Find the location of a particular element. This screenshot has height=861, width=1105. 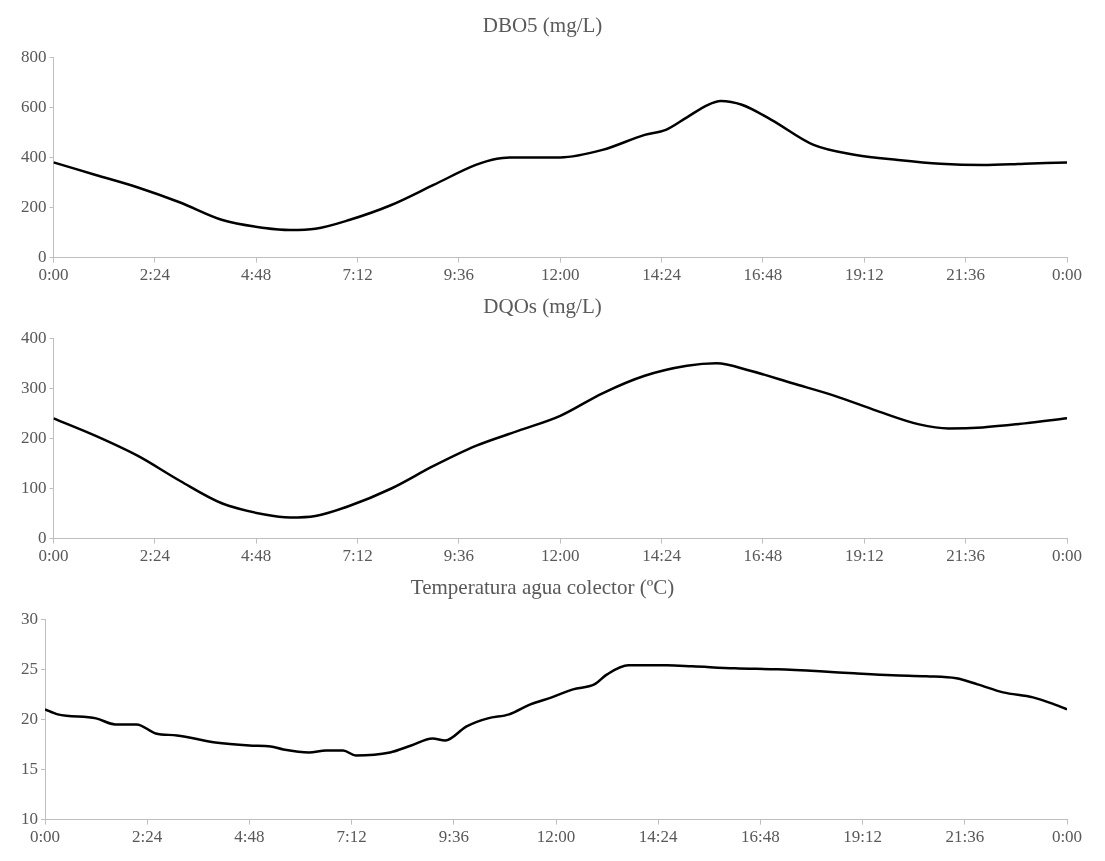

chart-title: DBO5 (mg/L) is located at coordinates (542, 25).